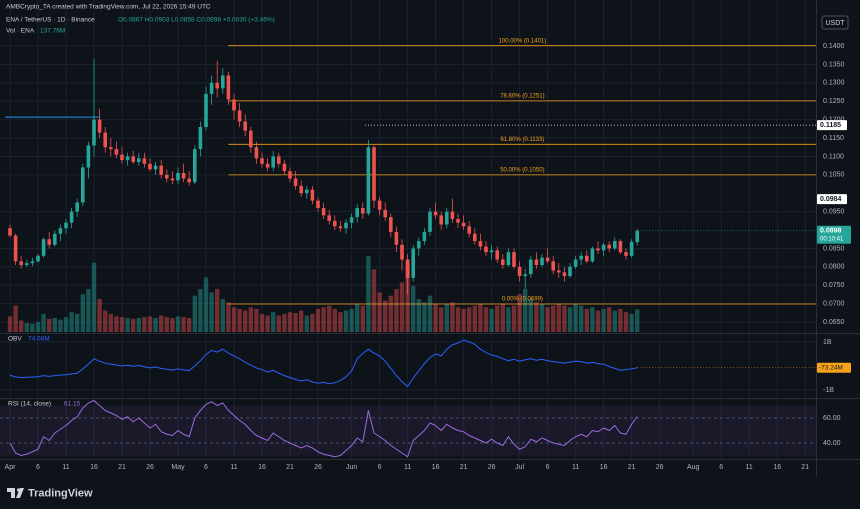  I want to click on obv-title: OBV, so click(15, 339).